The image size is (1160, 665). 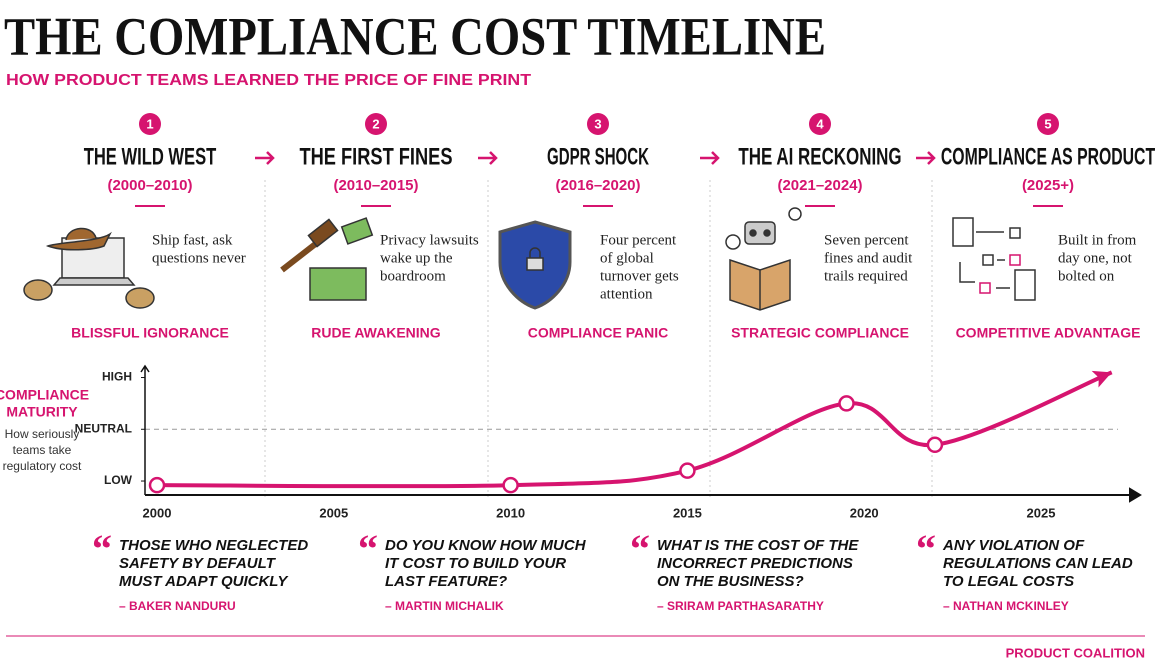 What do you see at coordinates (42, 450) in the screenshot?
I see `y-axis-note: teams take` at bounding box center [42, 450].